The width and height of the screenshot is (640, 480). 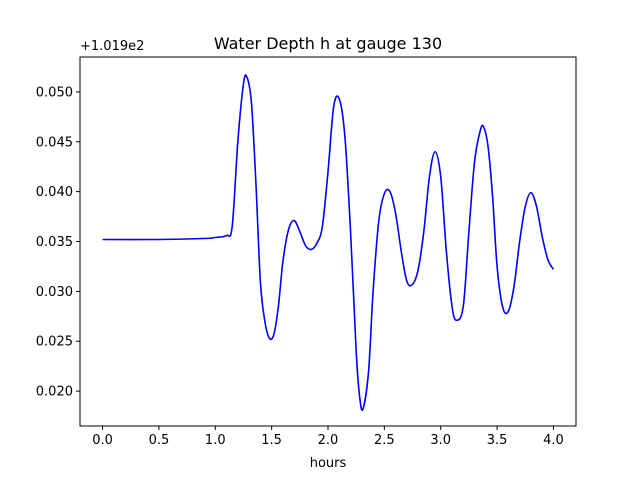 I want to click on y-axis: 0.020 0.025 0.030 0.035 0.040 0.045 0.050, so click(x=58, y=242).